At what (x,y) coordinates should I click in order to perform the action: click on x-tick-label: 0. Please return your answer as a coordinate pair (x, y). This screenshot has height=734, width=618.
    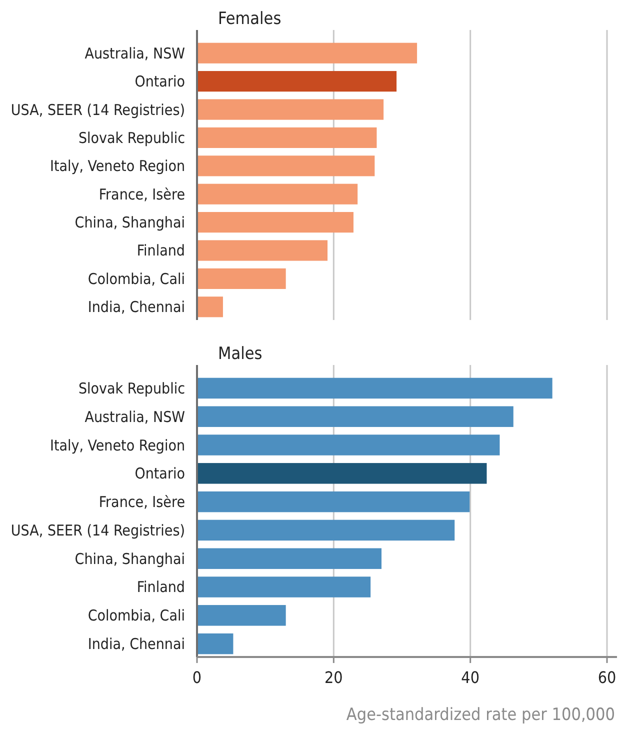
    Looking at the image, I should click on (197, 677).